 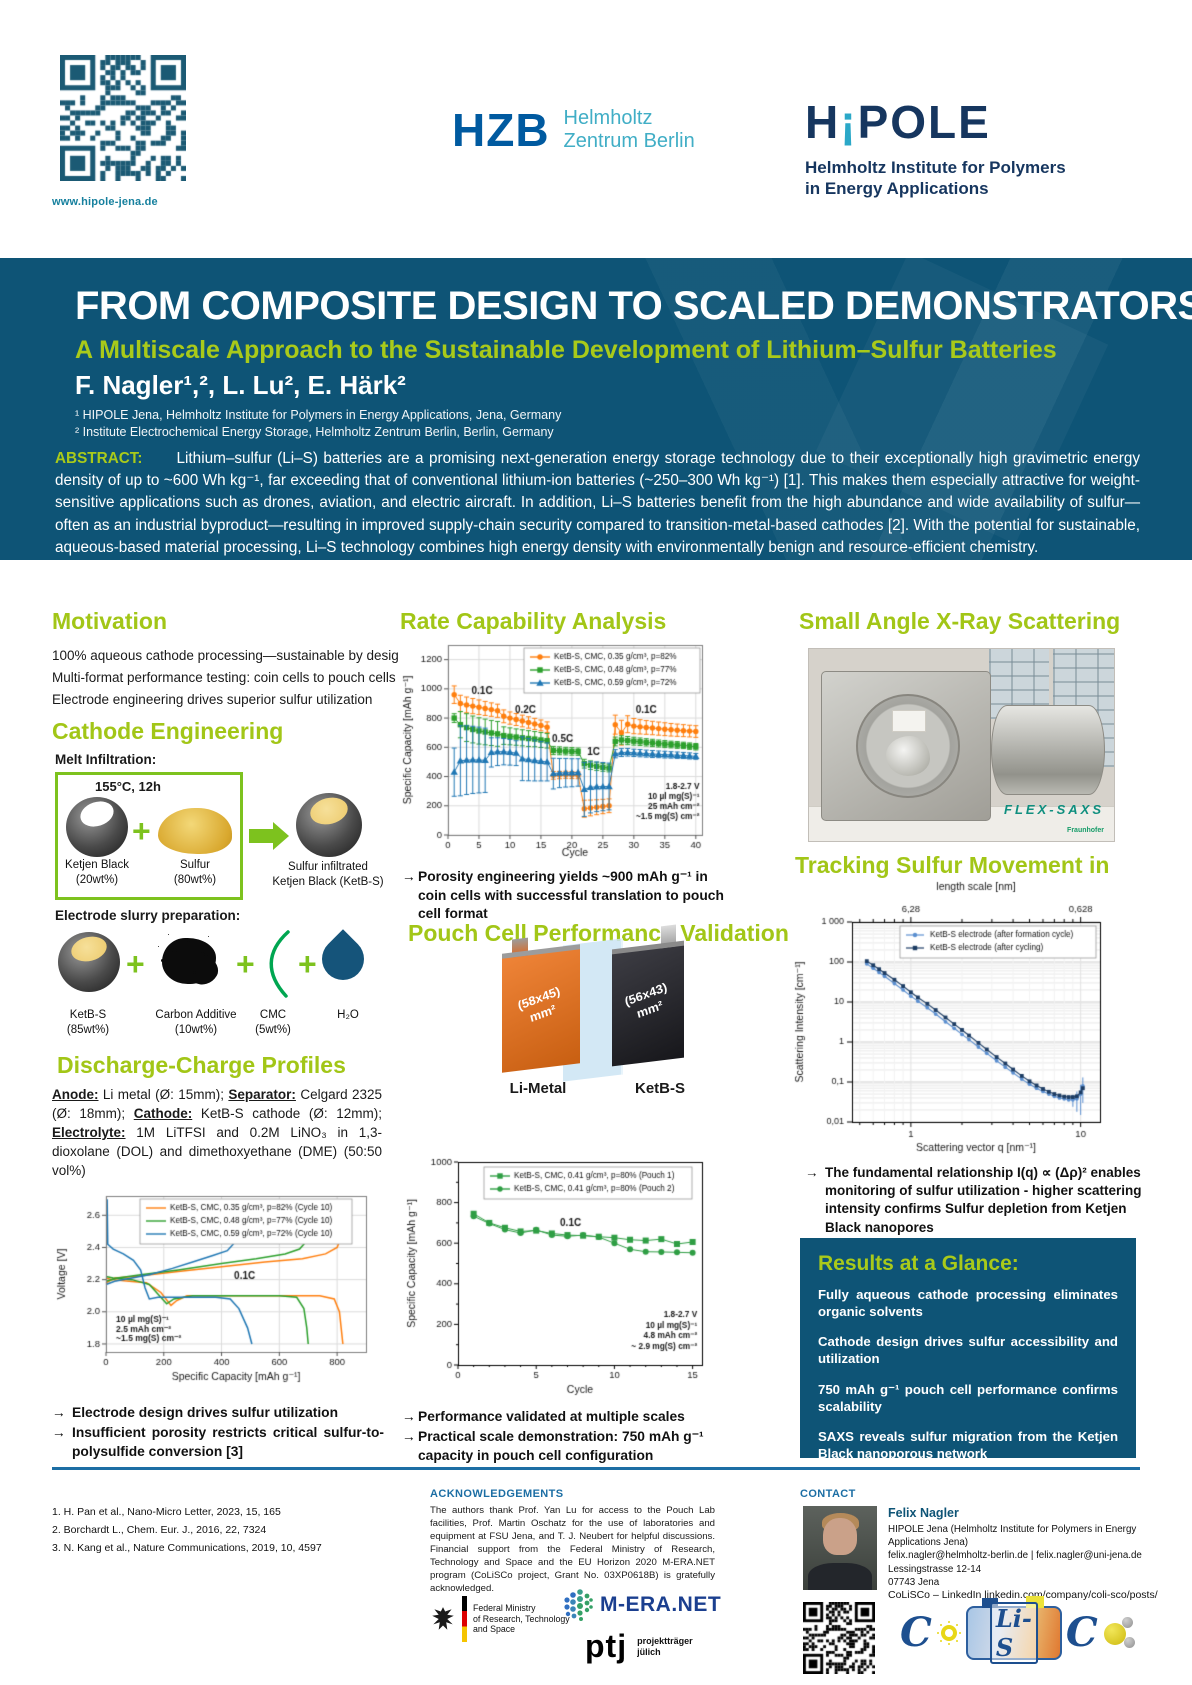 What do you see at coordinates (128, 786) in the screenshot?
I see `melt-temperature: 155°C, 12h` at bounding box center [128, 786].